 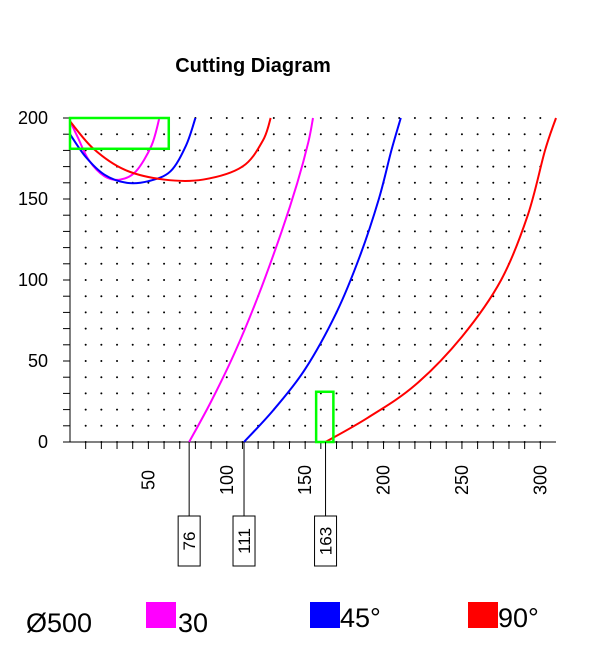 I want to click on marker-label: 163, so click(x=326, y=541).